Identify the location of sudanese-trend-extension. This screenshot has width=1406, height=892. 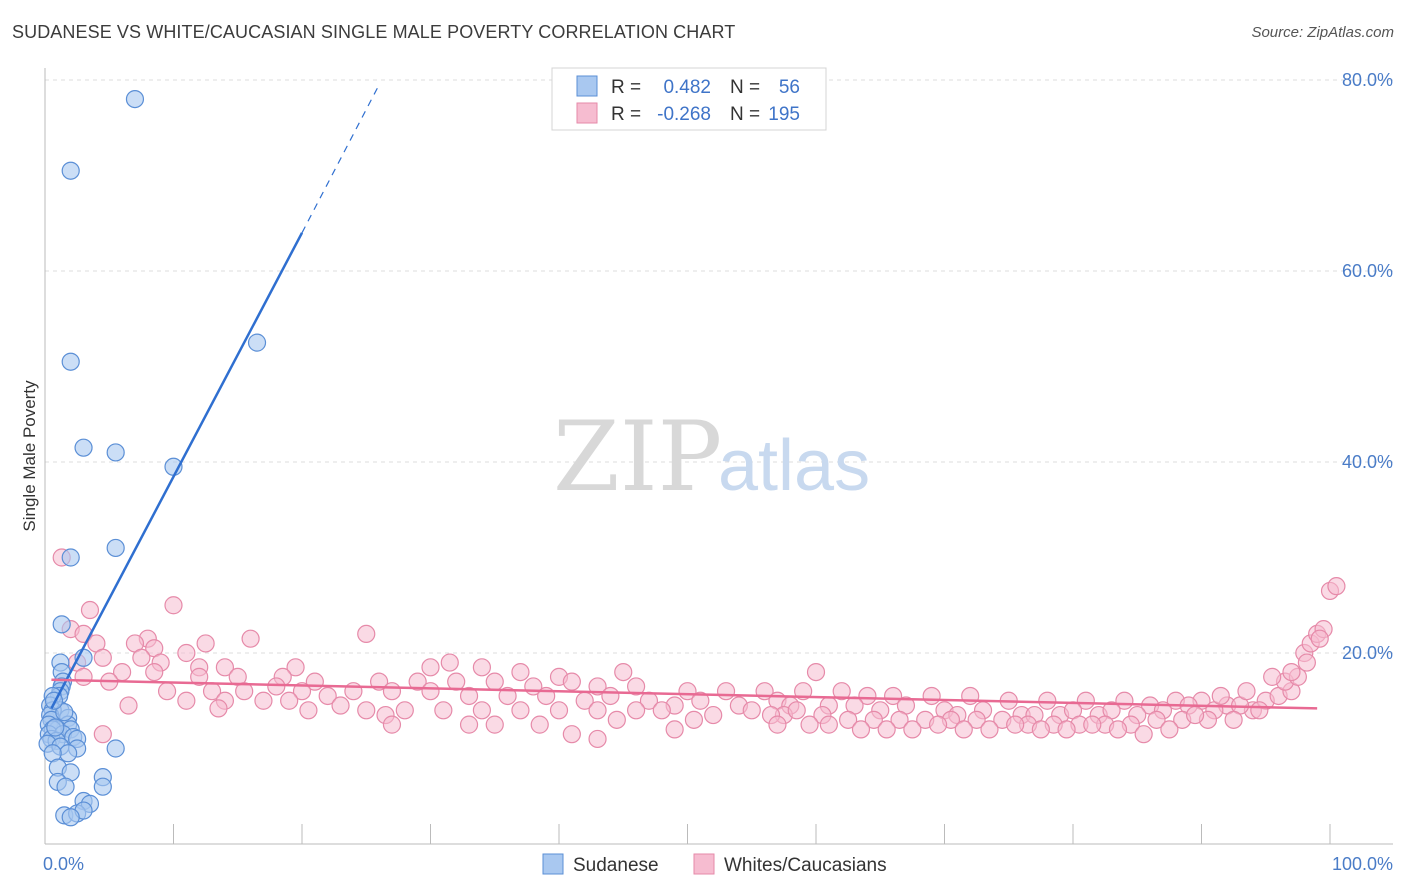
(340, 159).